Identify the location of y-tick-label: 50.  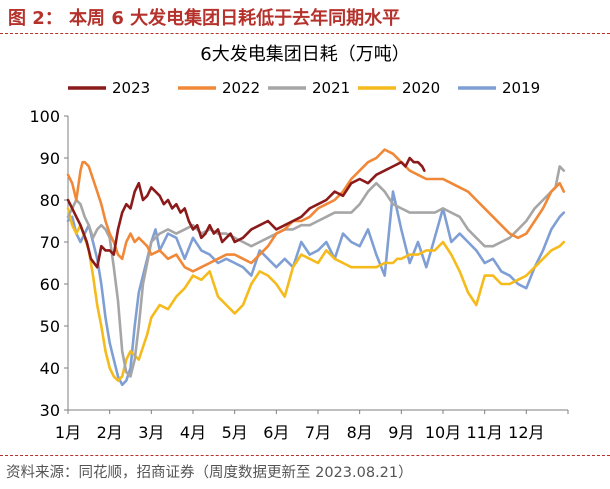
(50, 326).